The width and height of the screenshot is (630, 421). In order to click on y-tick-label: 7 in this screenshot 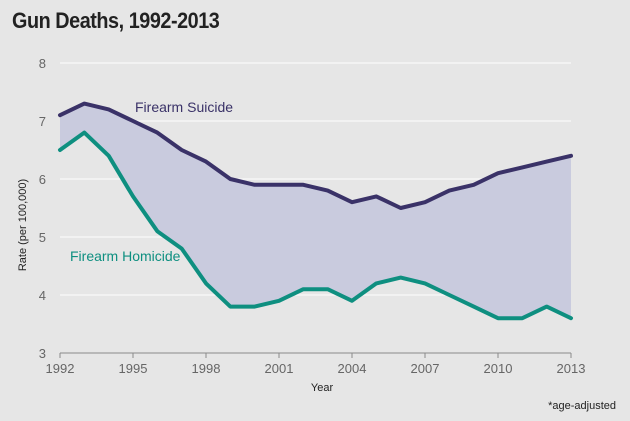, I will do `click(42, 121)`.